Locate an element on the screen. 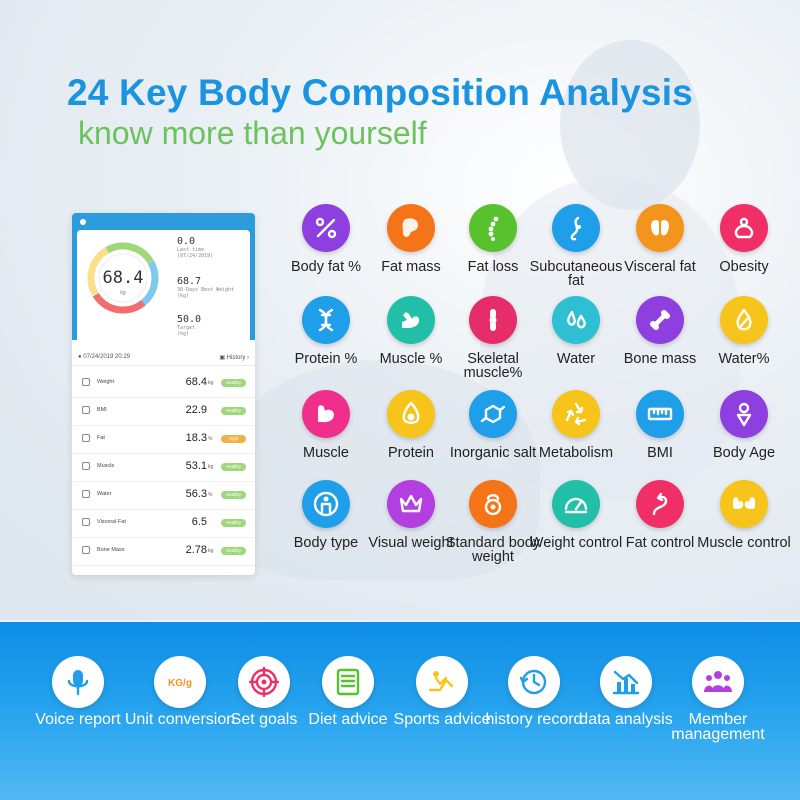 This screenshot has height=800, width=800. stat-best-weight: 68.7 30-Days Best Weight (kg) is located at coordinates (205, 287).